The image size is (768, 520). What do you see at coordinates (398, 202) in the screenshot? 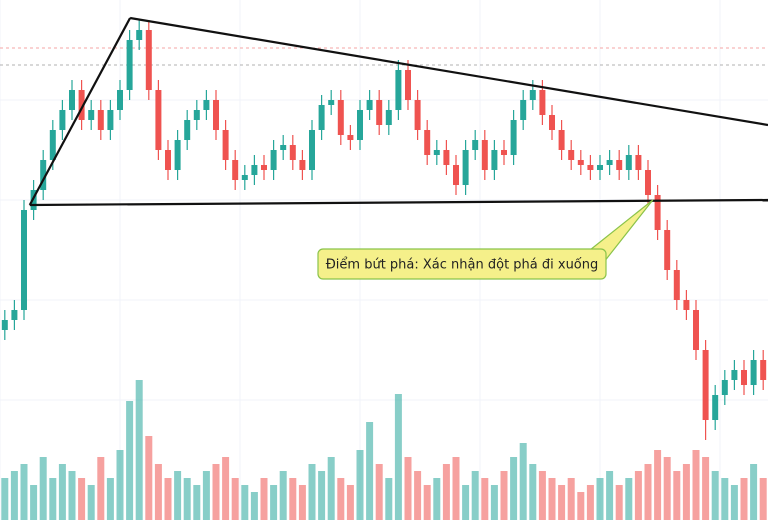
I see `trendline` at bounding box center [398, 202].